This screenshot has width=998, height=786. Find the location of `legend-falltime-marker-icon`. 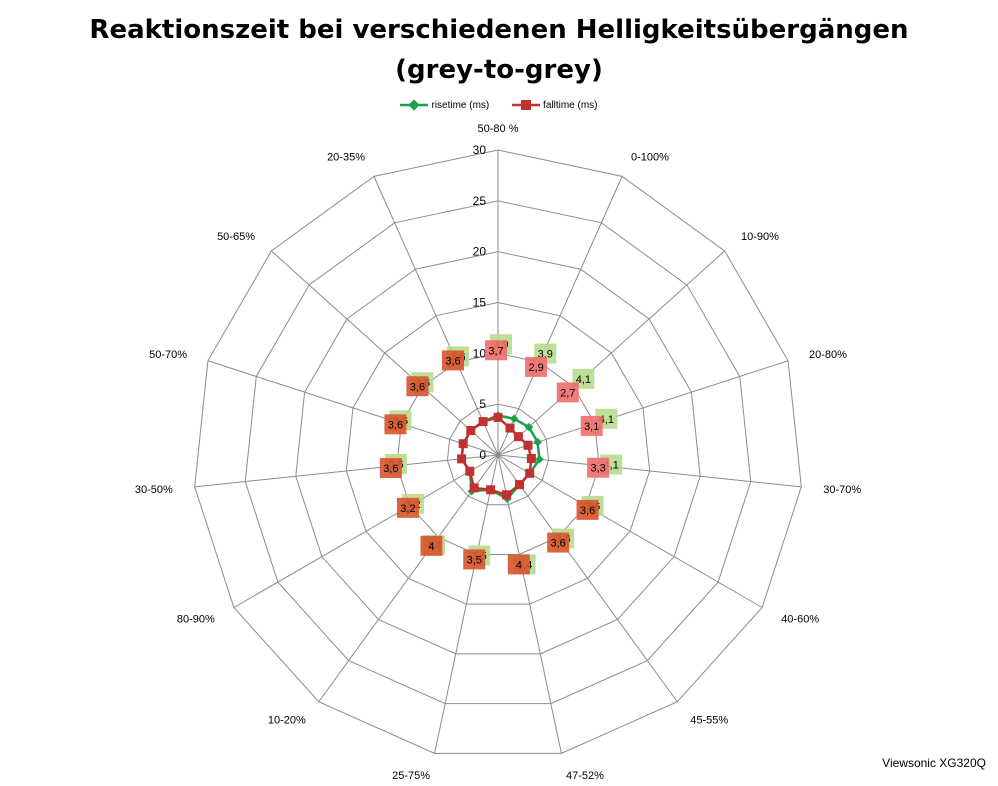

legend-falltime-marker-icon is located at coordinates (526, 105).